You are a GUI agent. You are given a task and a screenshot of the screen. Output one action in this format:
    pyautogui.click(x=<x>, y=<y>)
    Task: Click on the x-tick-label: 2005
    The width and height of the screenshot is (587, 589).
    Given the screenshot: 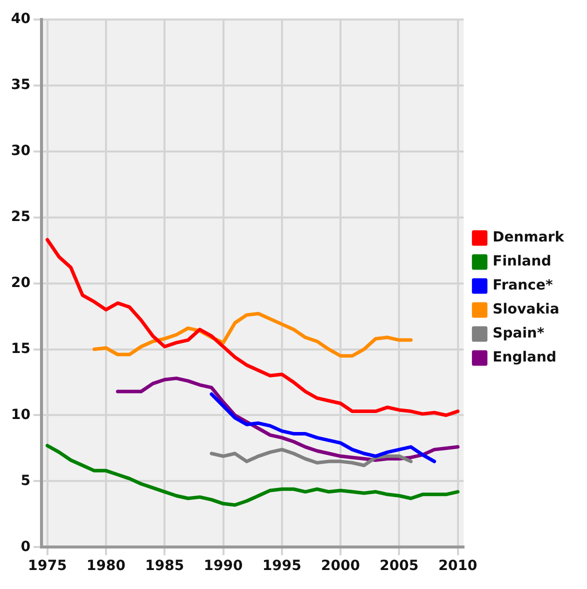 What is the action you would take?
    pyautogui.click(x=399, y=566)
    